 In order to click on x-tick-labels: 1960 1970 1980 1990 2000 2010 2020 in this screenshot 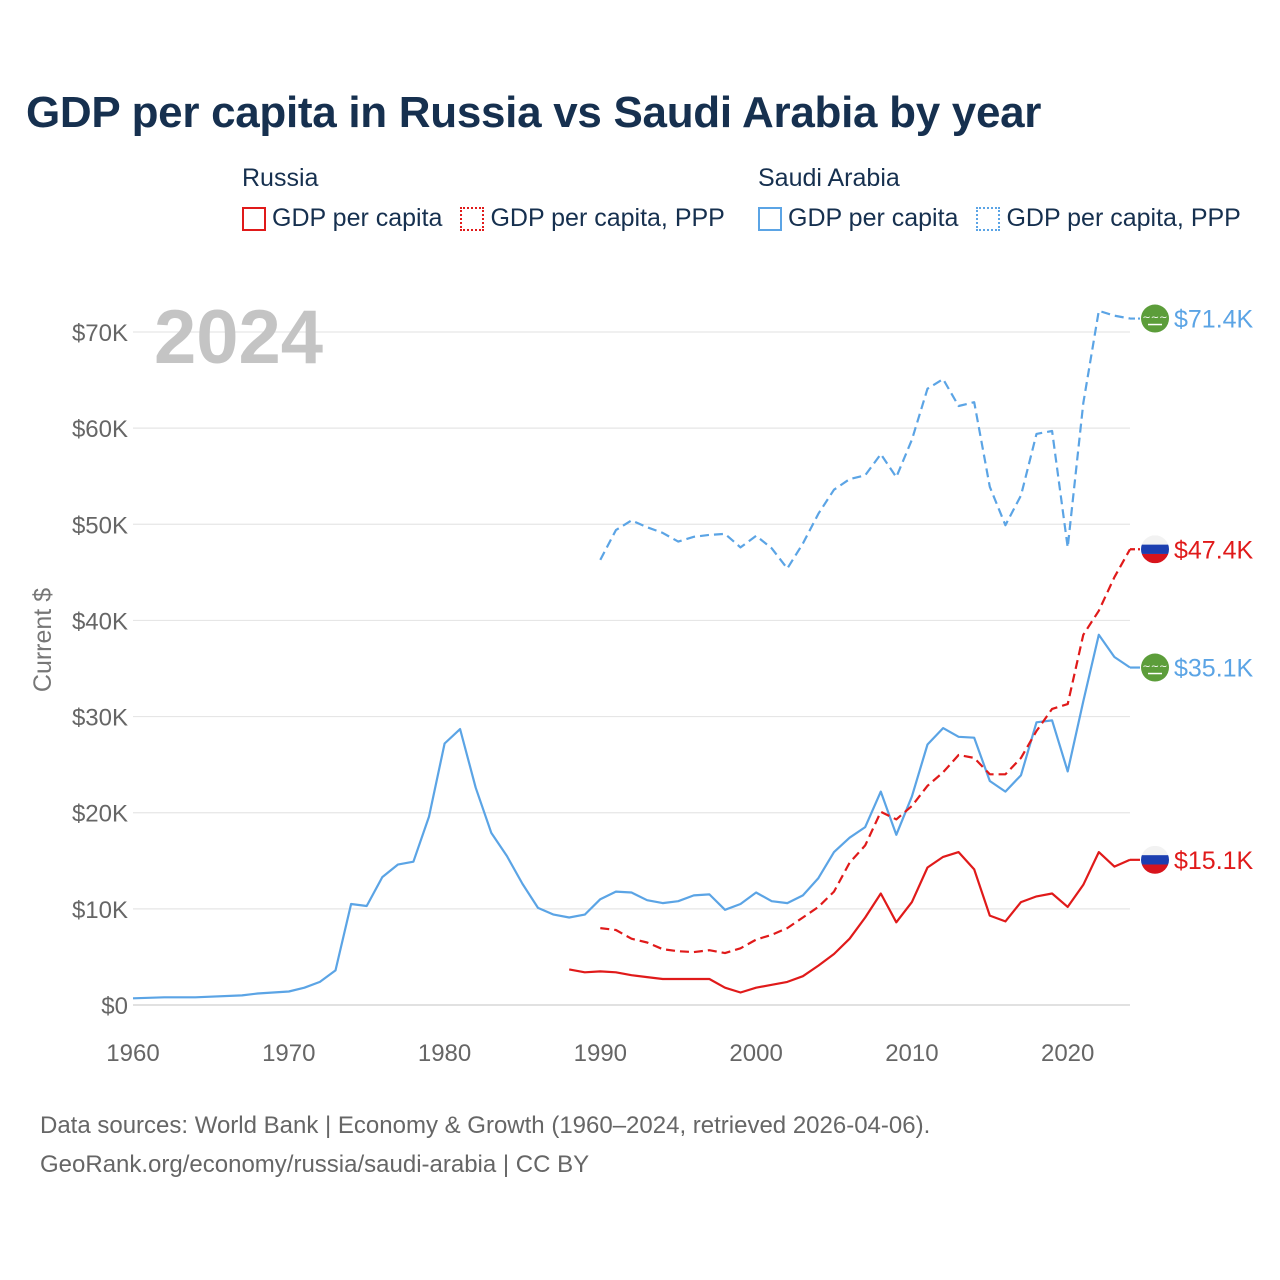, I will do `click(600, 1053)`.